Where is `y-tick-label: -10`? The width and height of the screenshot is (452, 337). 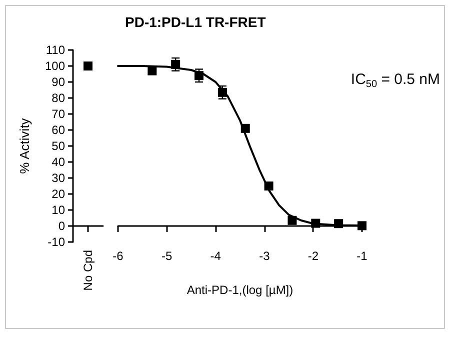 y-tick-label: -10 is located at coordinates (57, 242).